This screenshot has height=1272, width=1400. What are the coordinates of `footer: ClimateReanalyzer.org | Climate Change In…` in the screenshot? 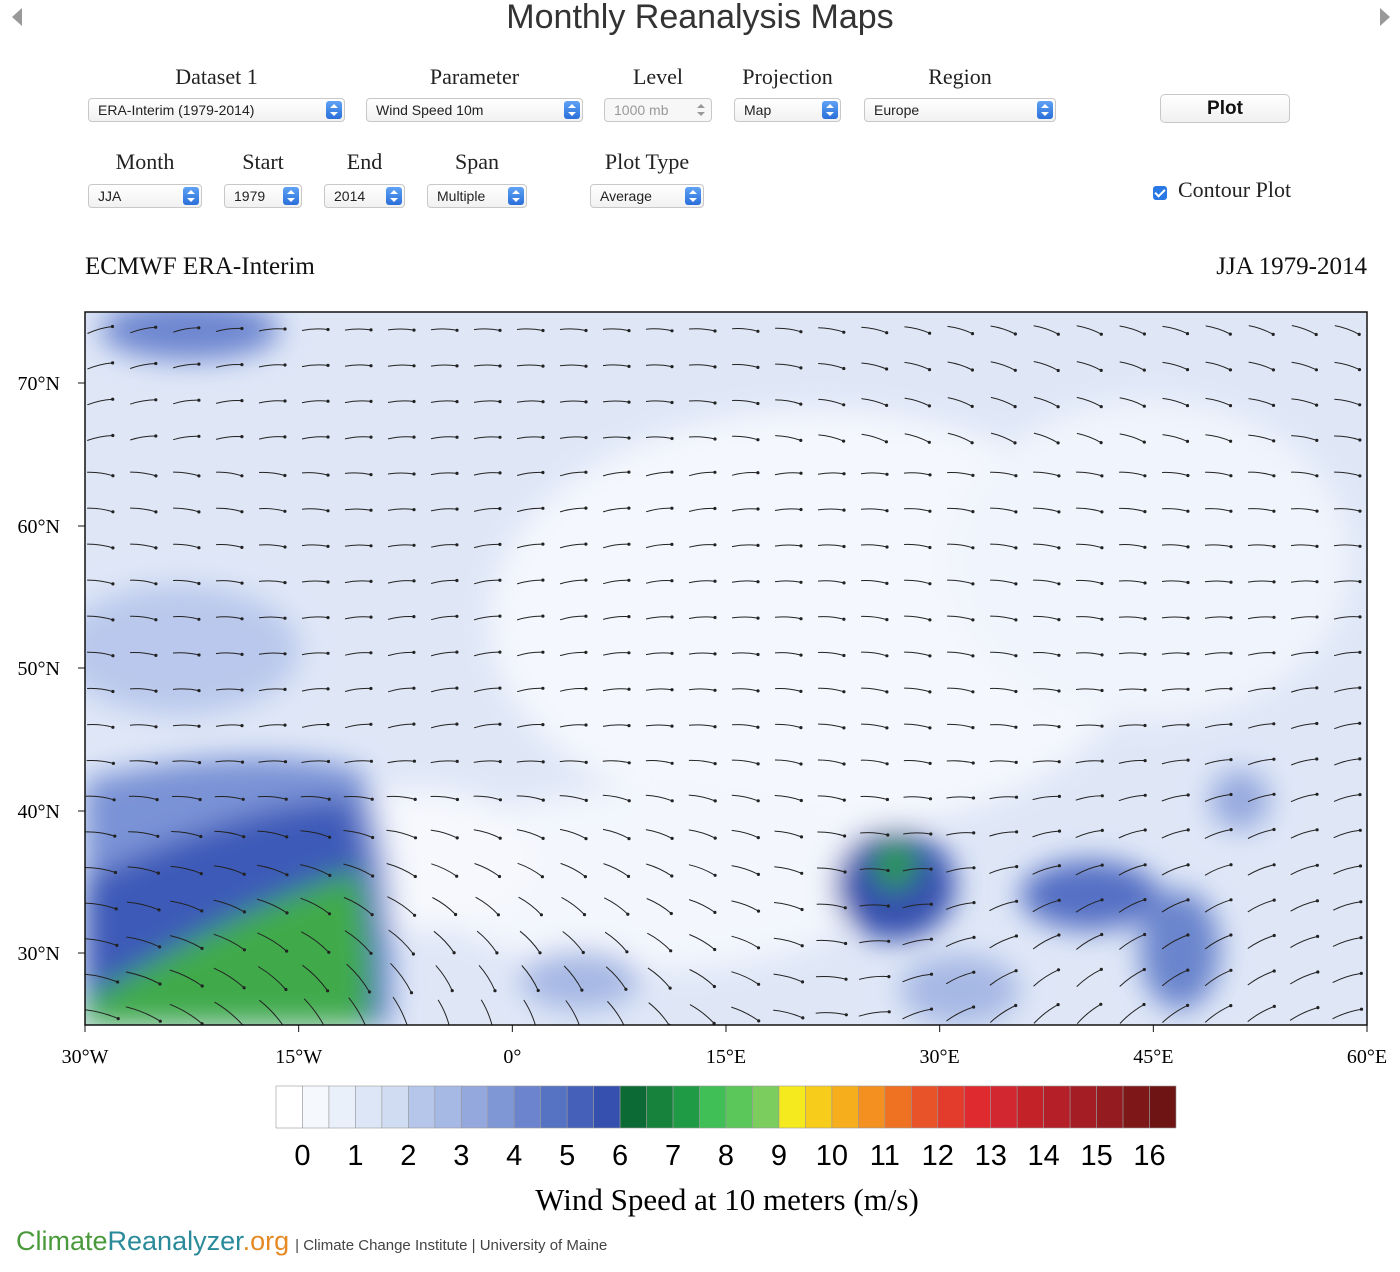 It's located at (311, 1241).